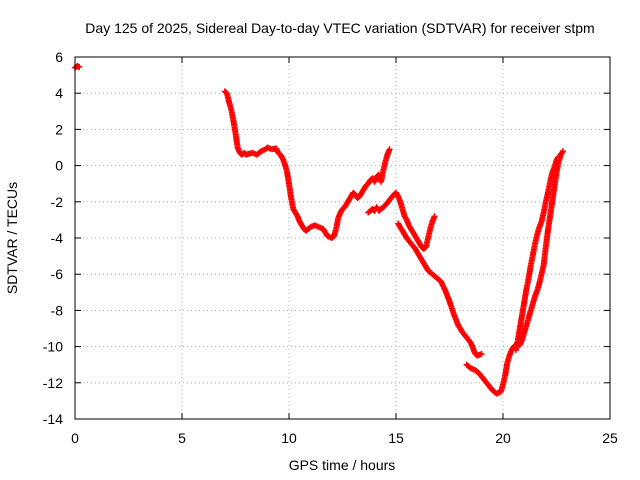 The image size is (640, 480). What do you see at coordinates (59, 93) in the screenshot?
I see `y-tick-label: 4` at bounding box center [59, 93].